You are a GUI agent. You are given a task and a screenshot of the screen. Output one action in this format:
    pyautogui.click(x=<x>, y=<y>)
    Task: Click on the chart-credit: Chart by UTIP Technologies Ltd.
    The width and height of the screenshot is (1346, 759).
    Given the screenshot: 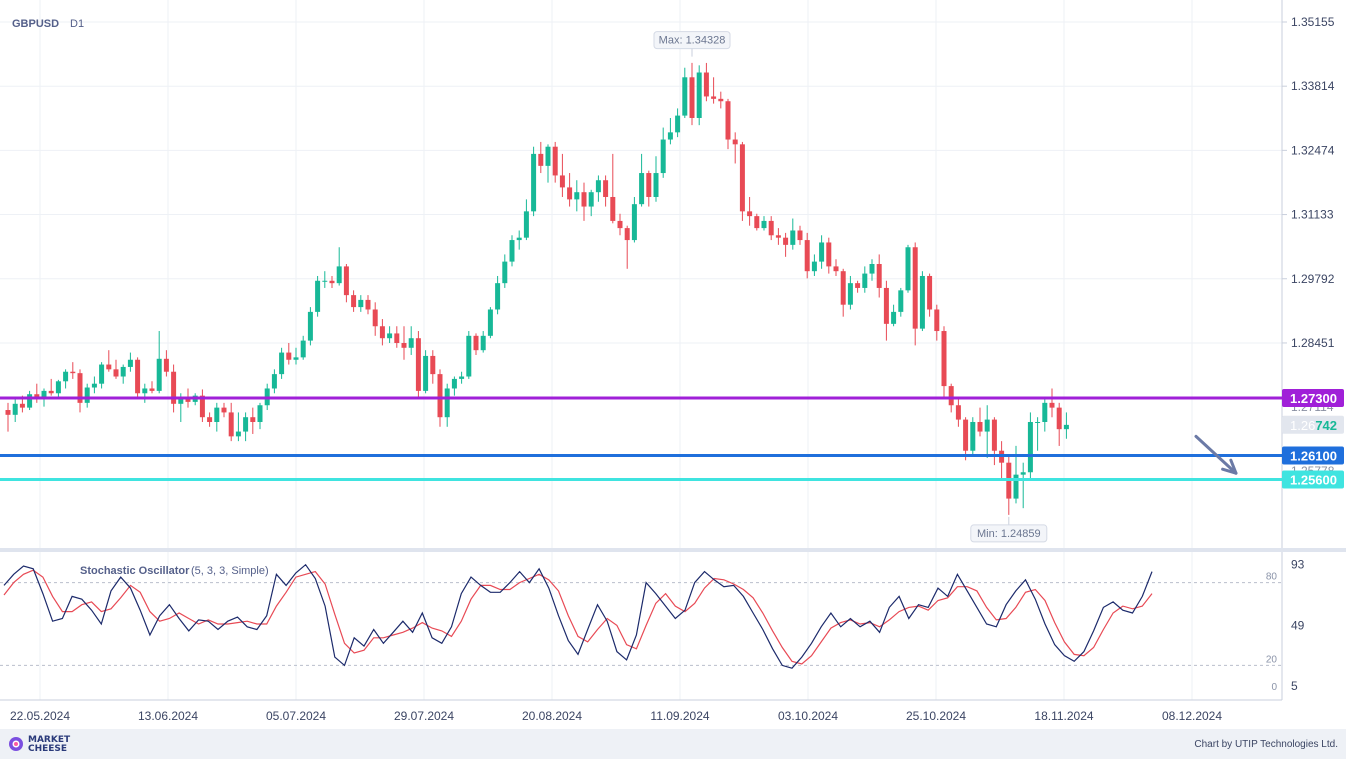 What is the action you would take?
    pyautogui.click(x=1266, y=744)
    